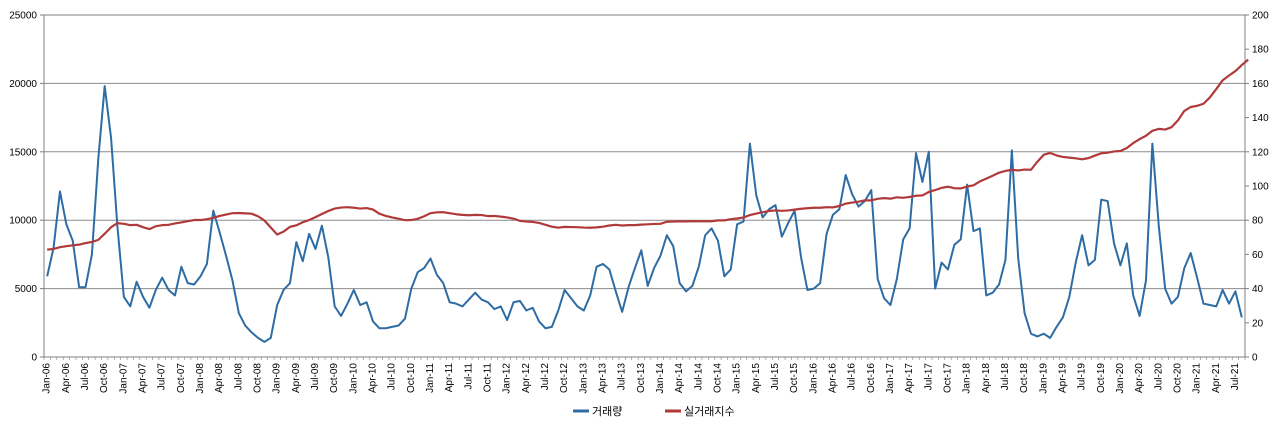 This screenshot has height=431, width=1280. What do you see at coordinates (1258, 289) in the screenshot?
I see `y-right-tick-label: 40` at bounding box center [1258, 289].